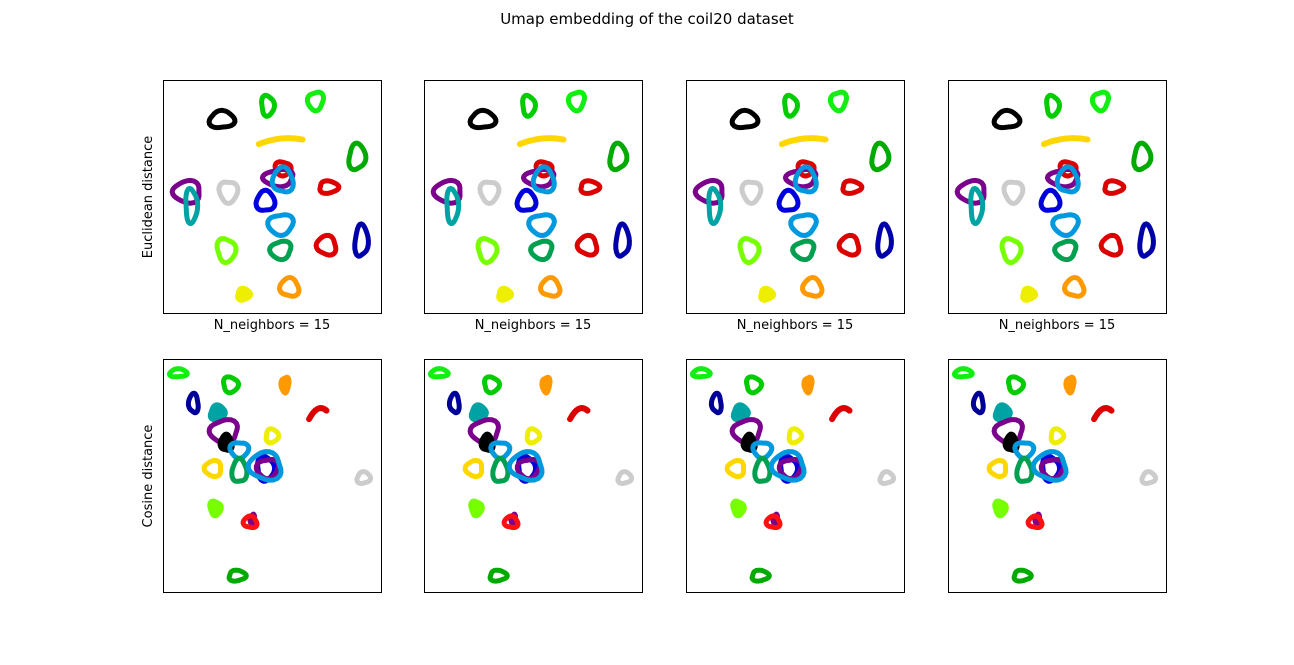  What do you see at coordinates (148, 197) in the screenshot?
I see `row-label-euclidean: Euclidean distance` at bounding box center [148, 197].